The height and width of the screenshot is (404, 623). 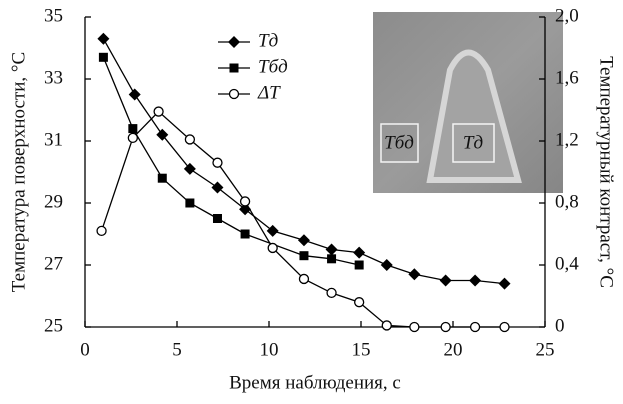 What do you see at coordinates (361, 349) in the screenshot?
I see `x-tick-label: 15` at bounding box center [361, 349].